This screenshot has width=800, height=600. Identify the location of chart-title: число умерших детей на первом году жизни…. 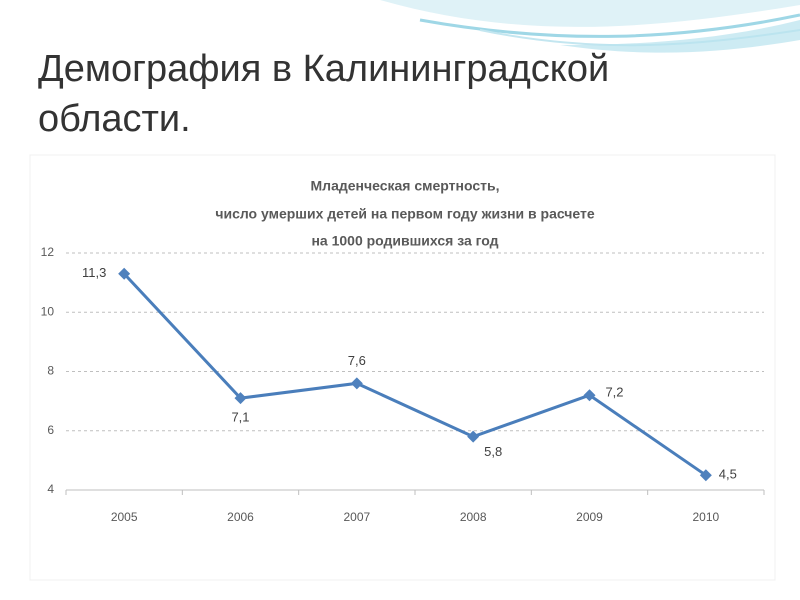
(405, 214).